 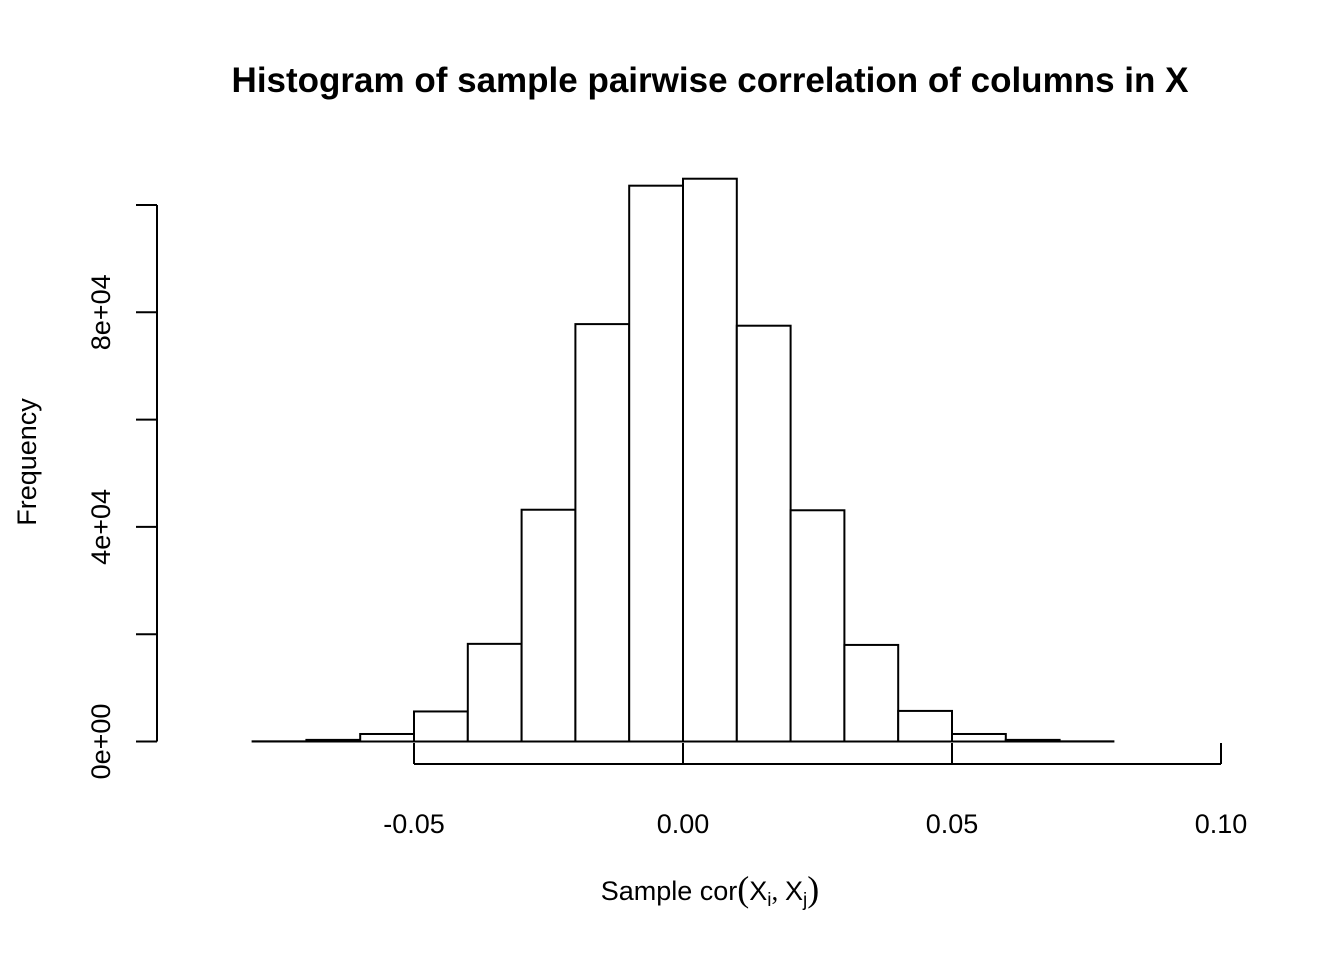 I want to click on x-axis-label-var1: X, so click(x=758, y=891).